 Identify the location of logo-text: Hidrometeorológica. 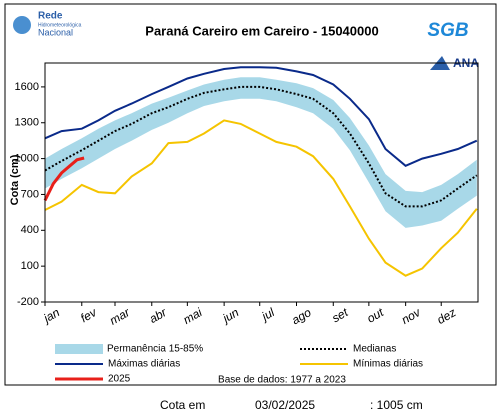
(60, 25).